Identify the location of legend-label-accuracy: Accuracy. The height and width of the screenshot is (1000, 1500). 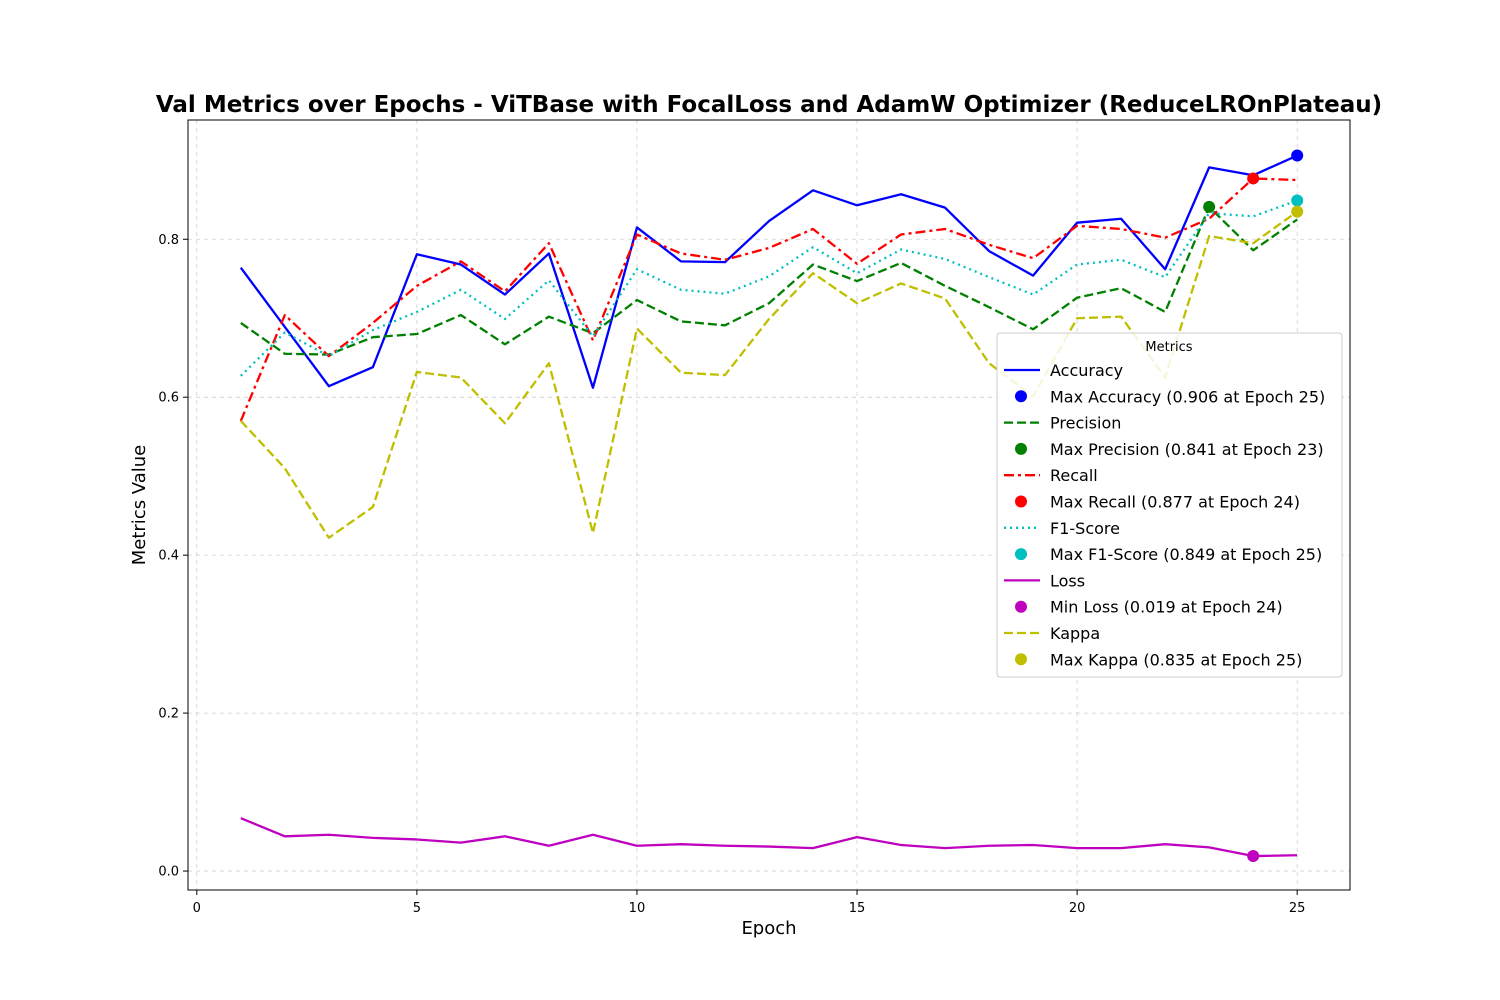
(1086, 370).